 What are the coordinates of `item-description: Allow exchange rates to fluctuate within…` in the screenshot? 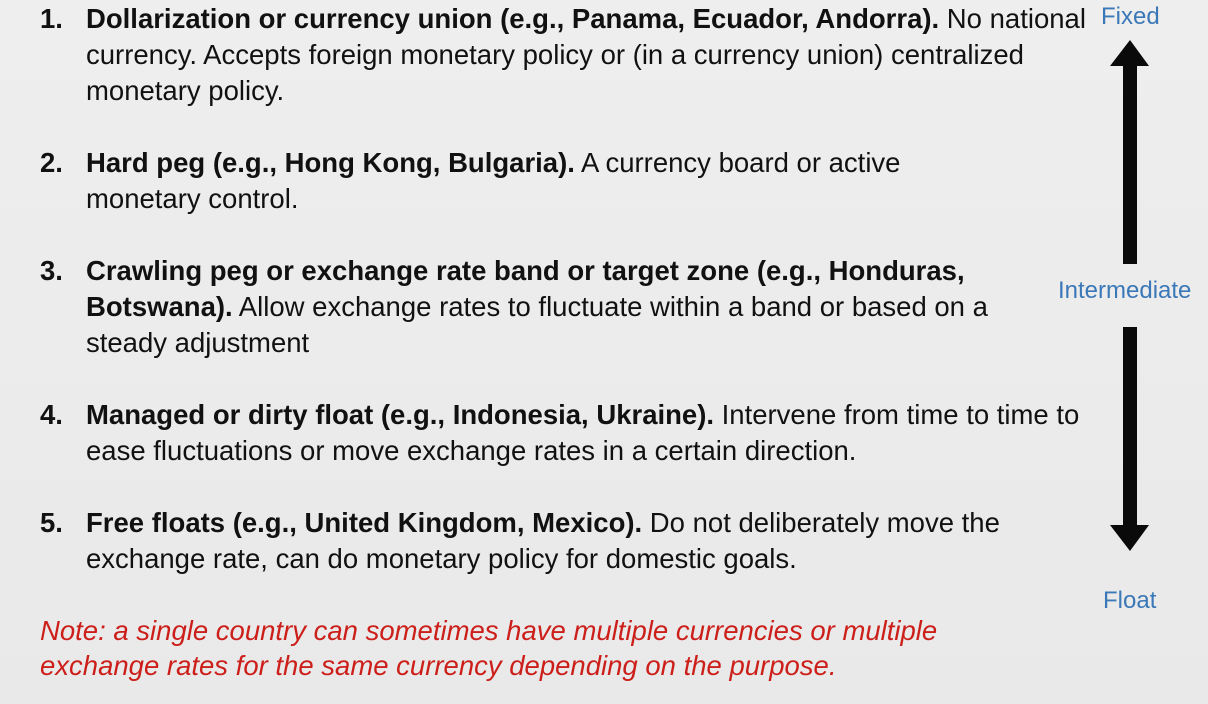 It's located at (537, 324).